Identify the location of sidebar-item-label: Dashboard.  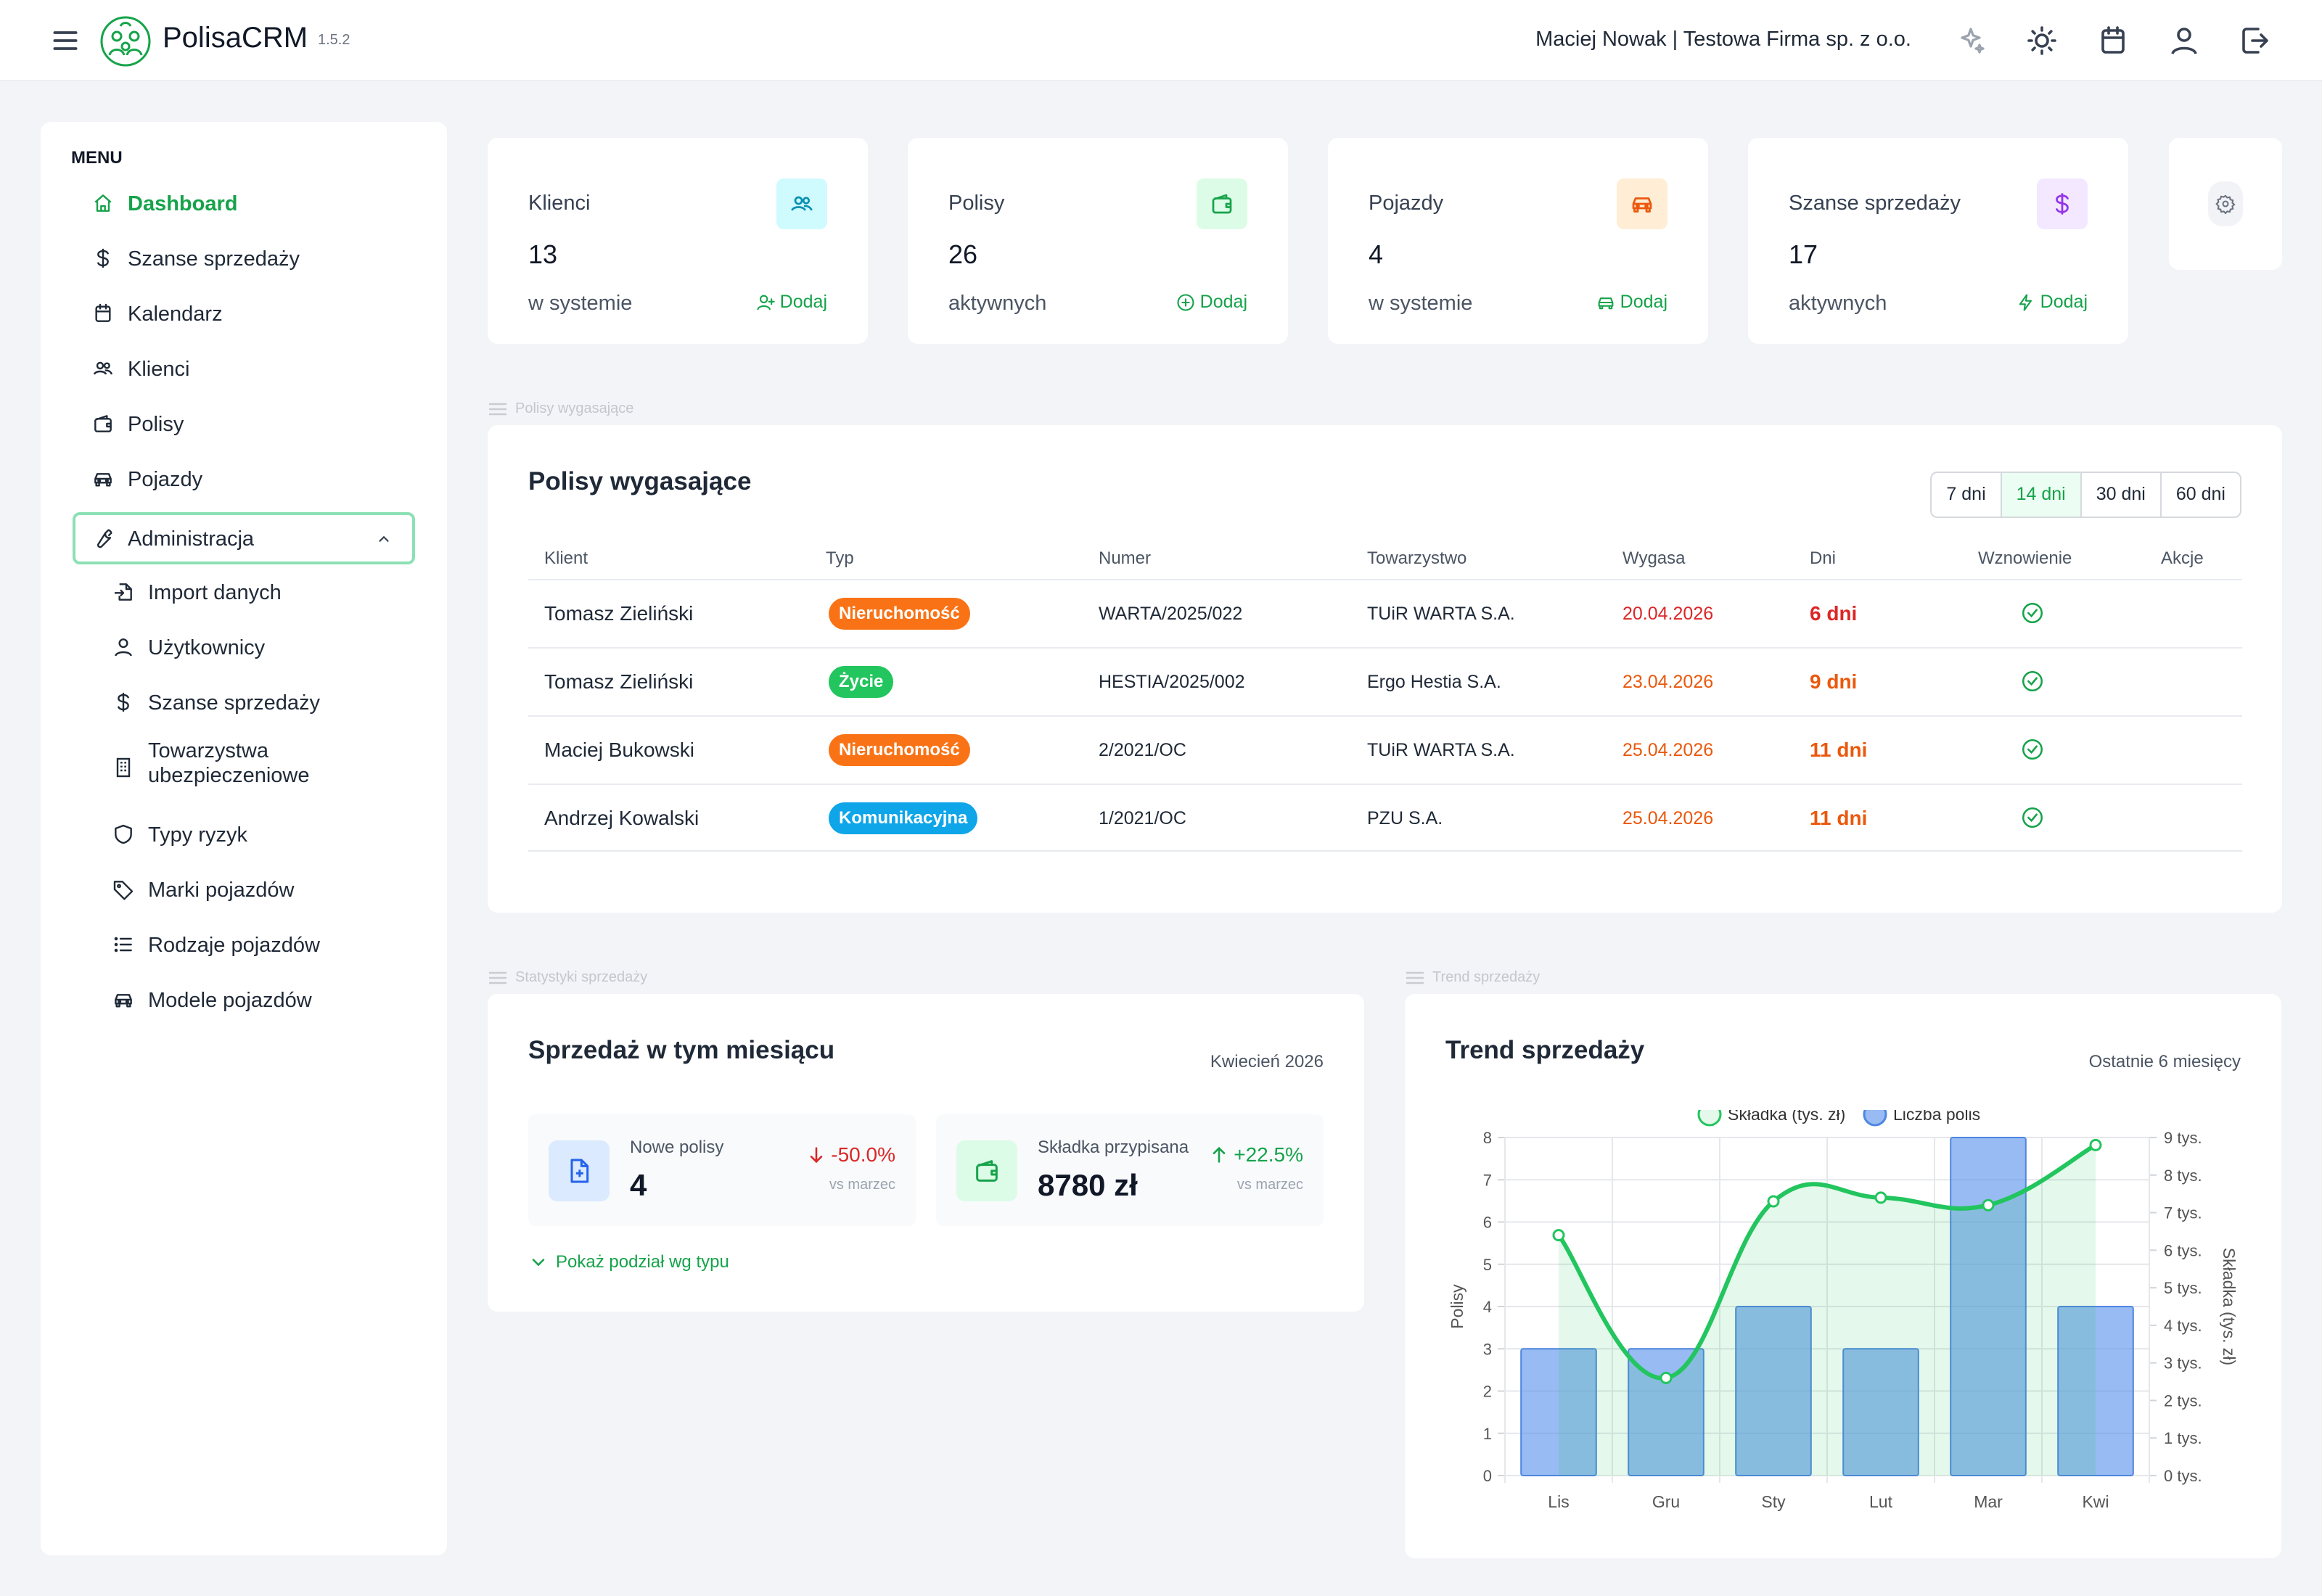
(183, 204).